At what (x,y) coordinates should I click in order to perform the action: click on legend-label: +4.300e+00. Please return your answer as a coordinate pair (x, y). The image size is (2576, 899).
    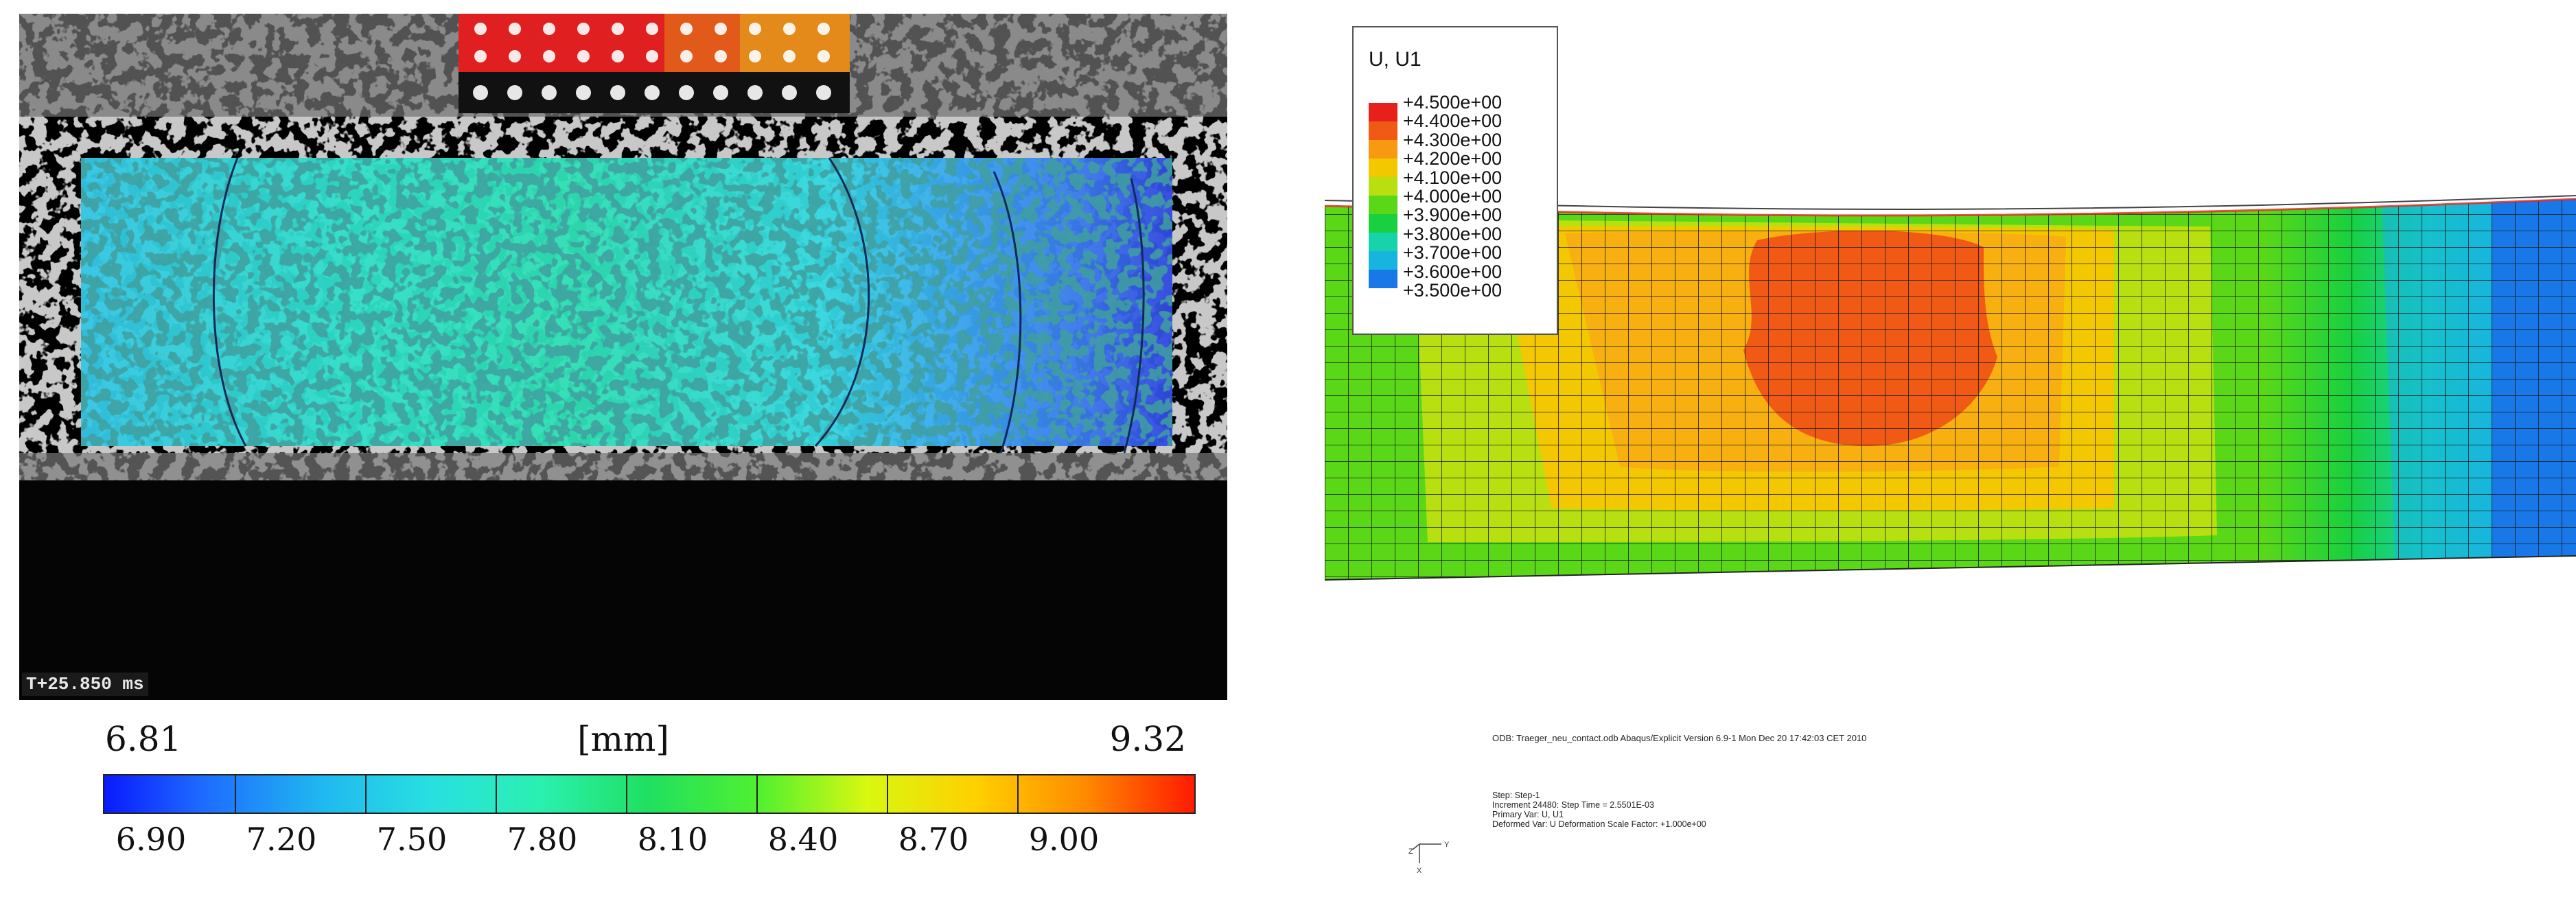
    Looking at the image, I should click on (1452, 139).